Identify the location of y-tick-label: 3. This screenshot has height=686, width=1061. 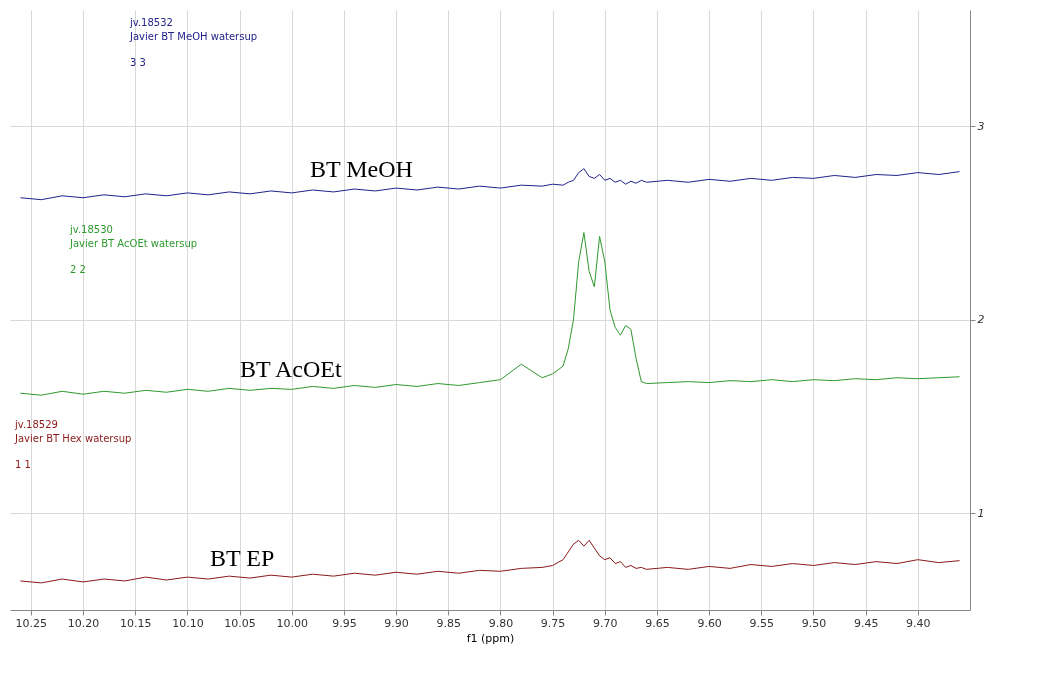
(981, 126).